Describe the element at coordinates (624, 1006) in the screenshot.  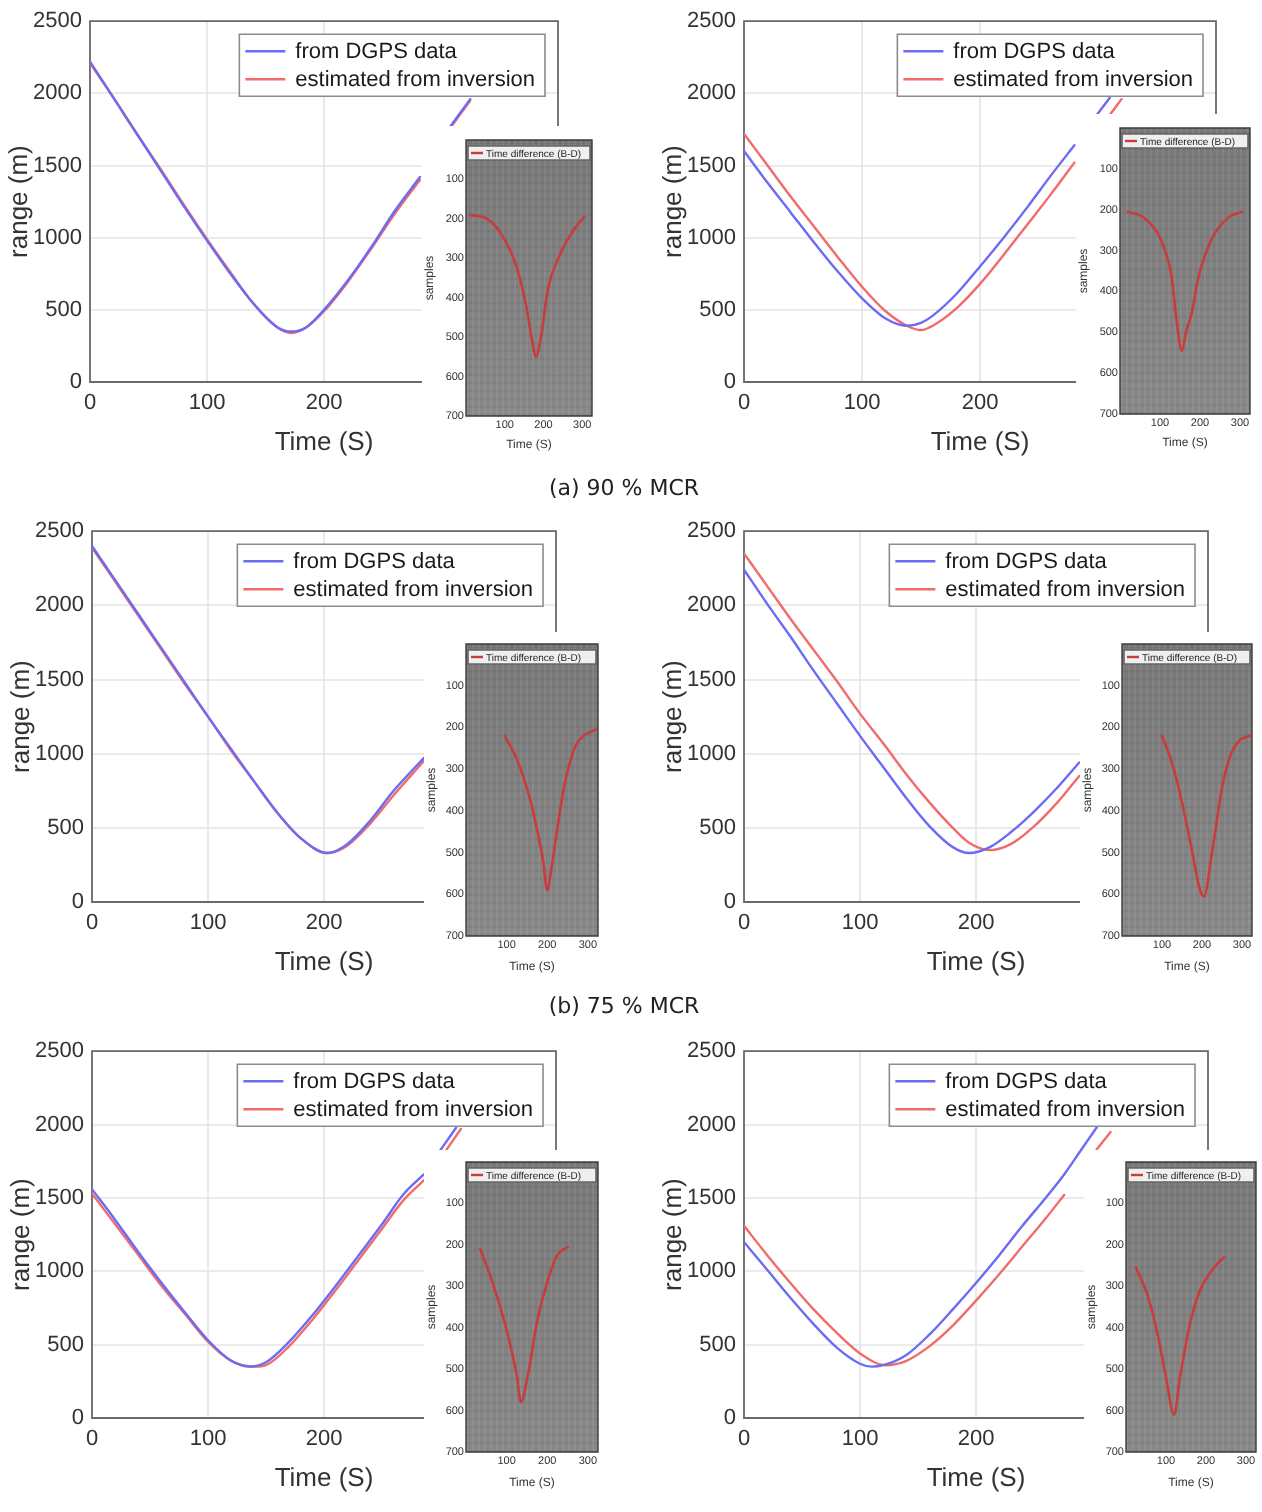
I see `text: (b) 75 % MCR` at that location.